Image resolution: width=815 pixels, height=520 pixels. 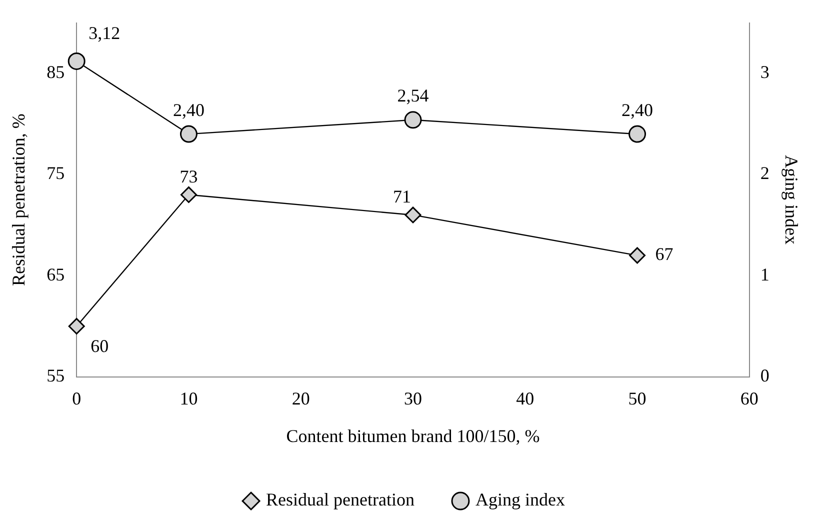 What do you see at coordinates (104, 32) in the screenshot?
I see `data-label: 3,12` at bounding box center [104, 32].